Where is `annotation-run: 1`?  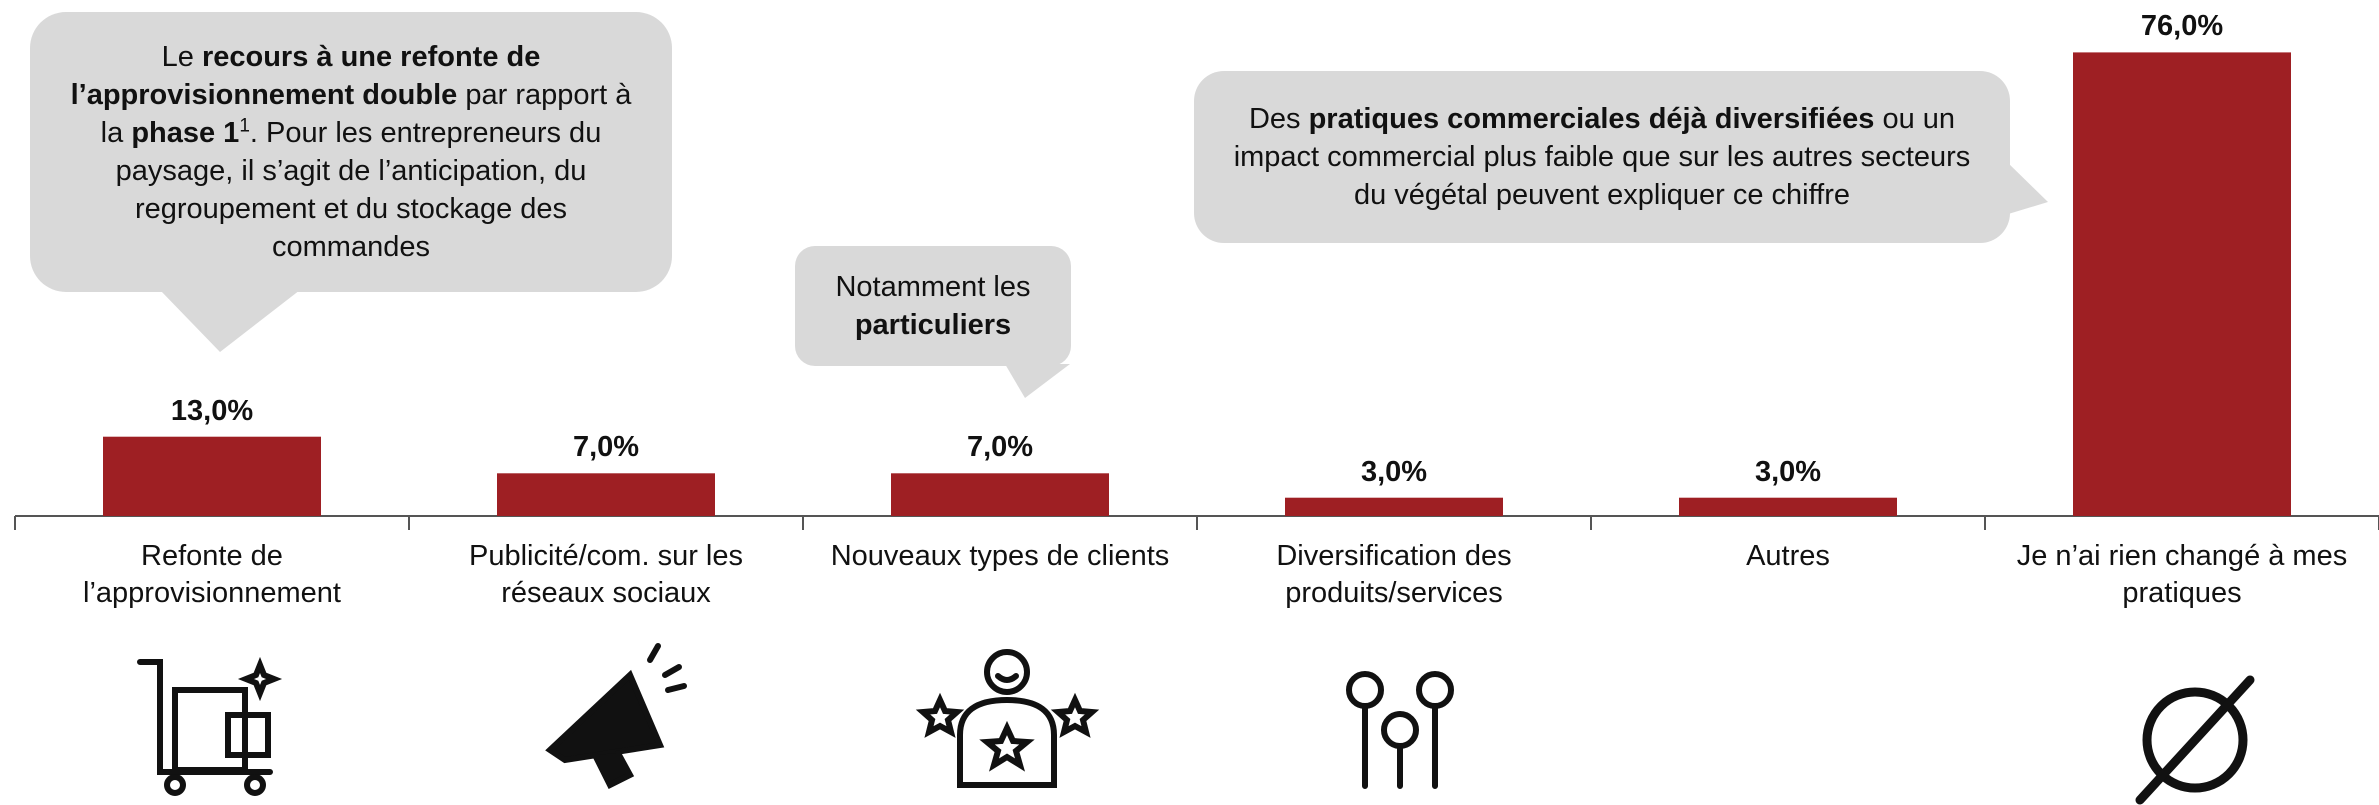 annotation-run: 1 is located at coordinates (244, 126).